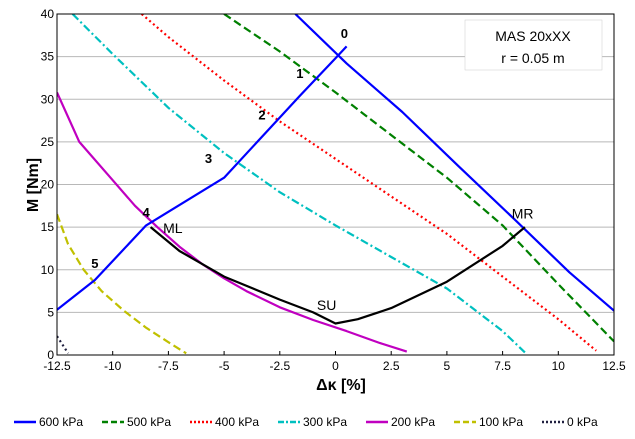 This screenshot has height=439, width=635. I want to click on x-tick-label: 0, so click(335, 366).